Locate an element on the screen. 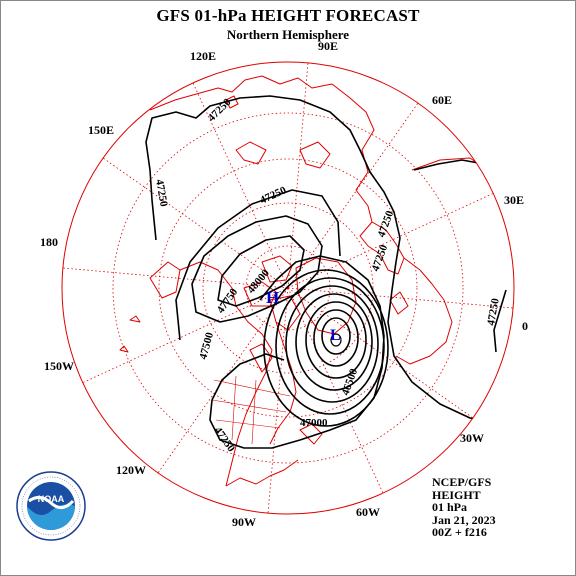  contour-label-47500: 47500 is located at coordinates (206, 346).